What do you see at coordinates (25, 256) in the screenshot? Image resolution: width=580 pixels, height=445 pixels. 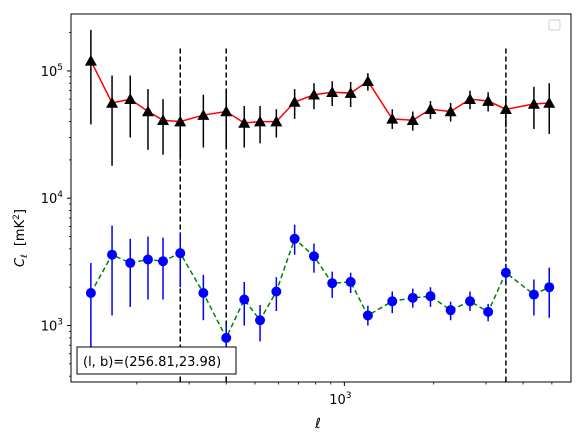 I see `y-axis-label-sub: ℓ` at bounding box center [25, 256].